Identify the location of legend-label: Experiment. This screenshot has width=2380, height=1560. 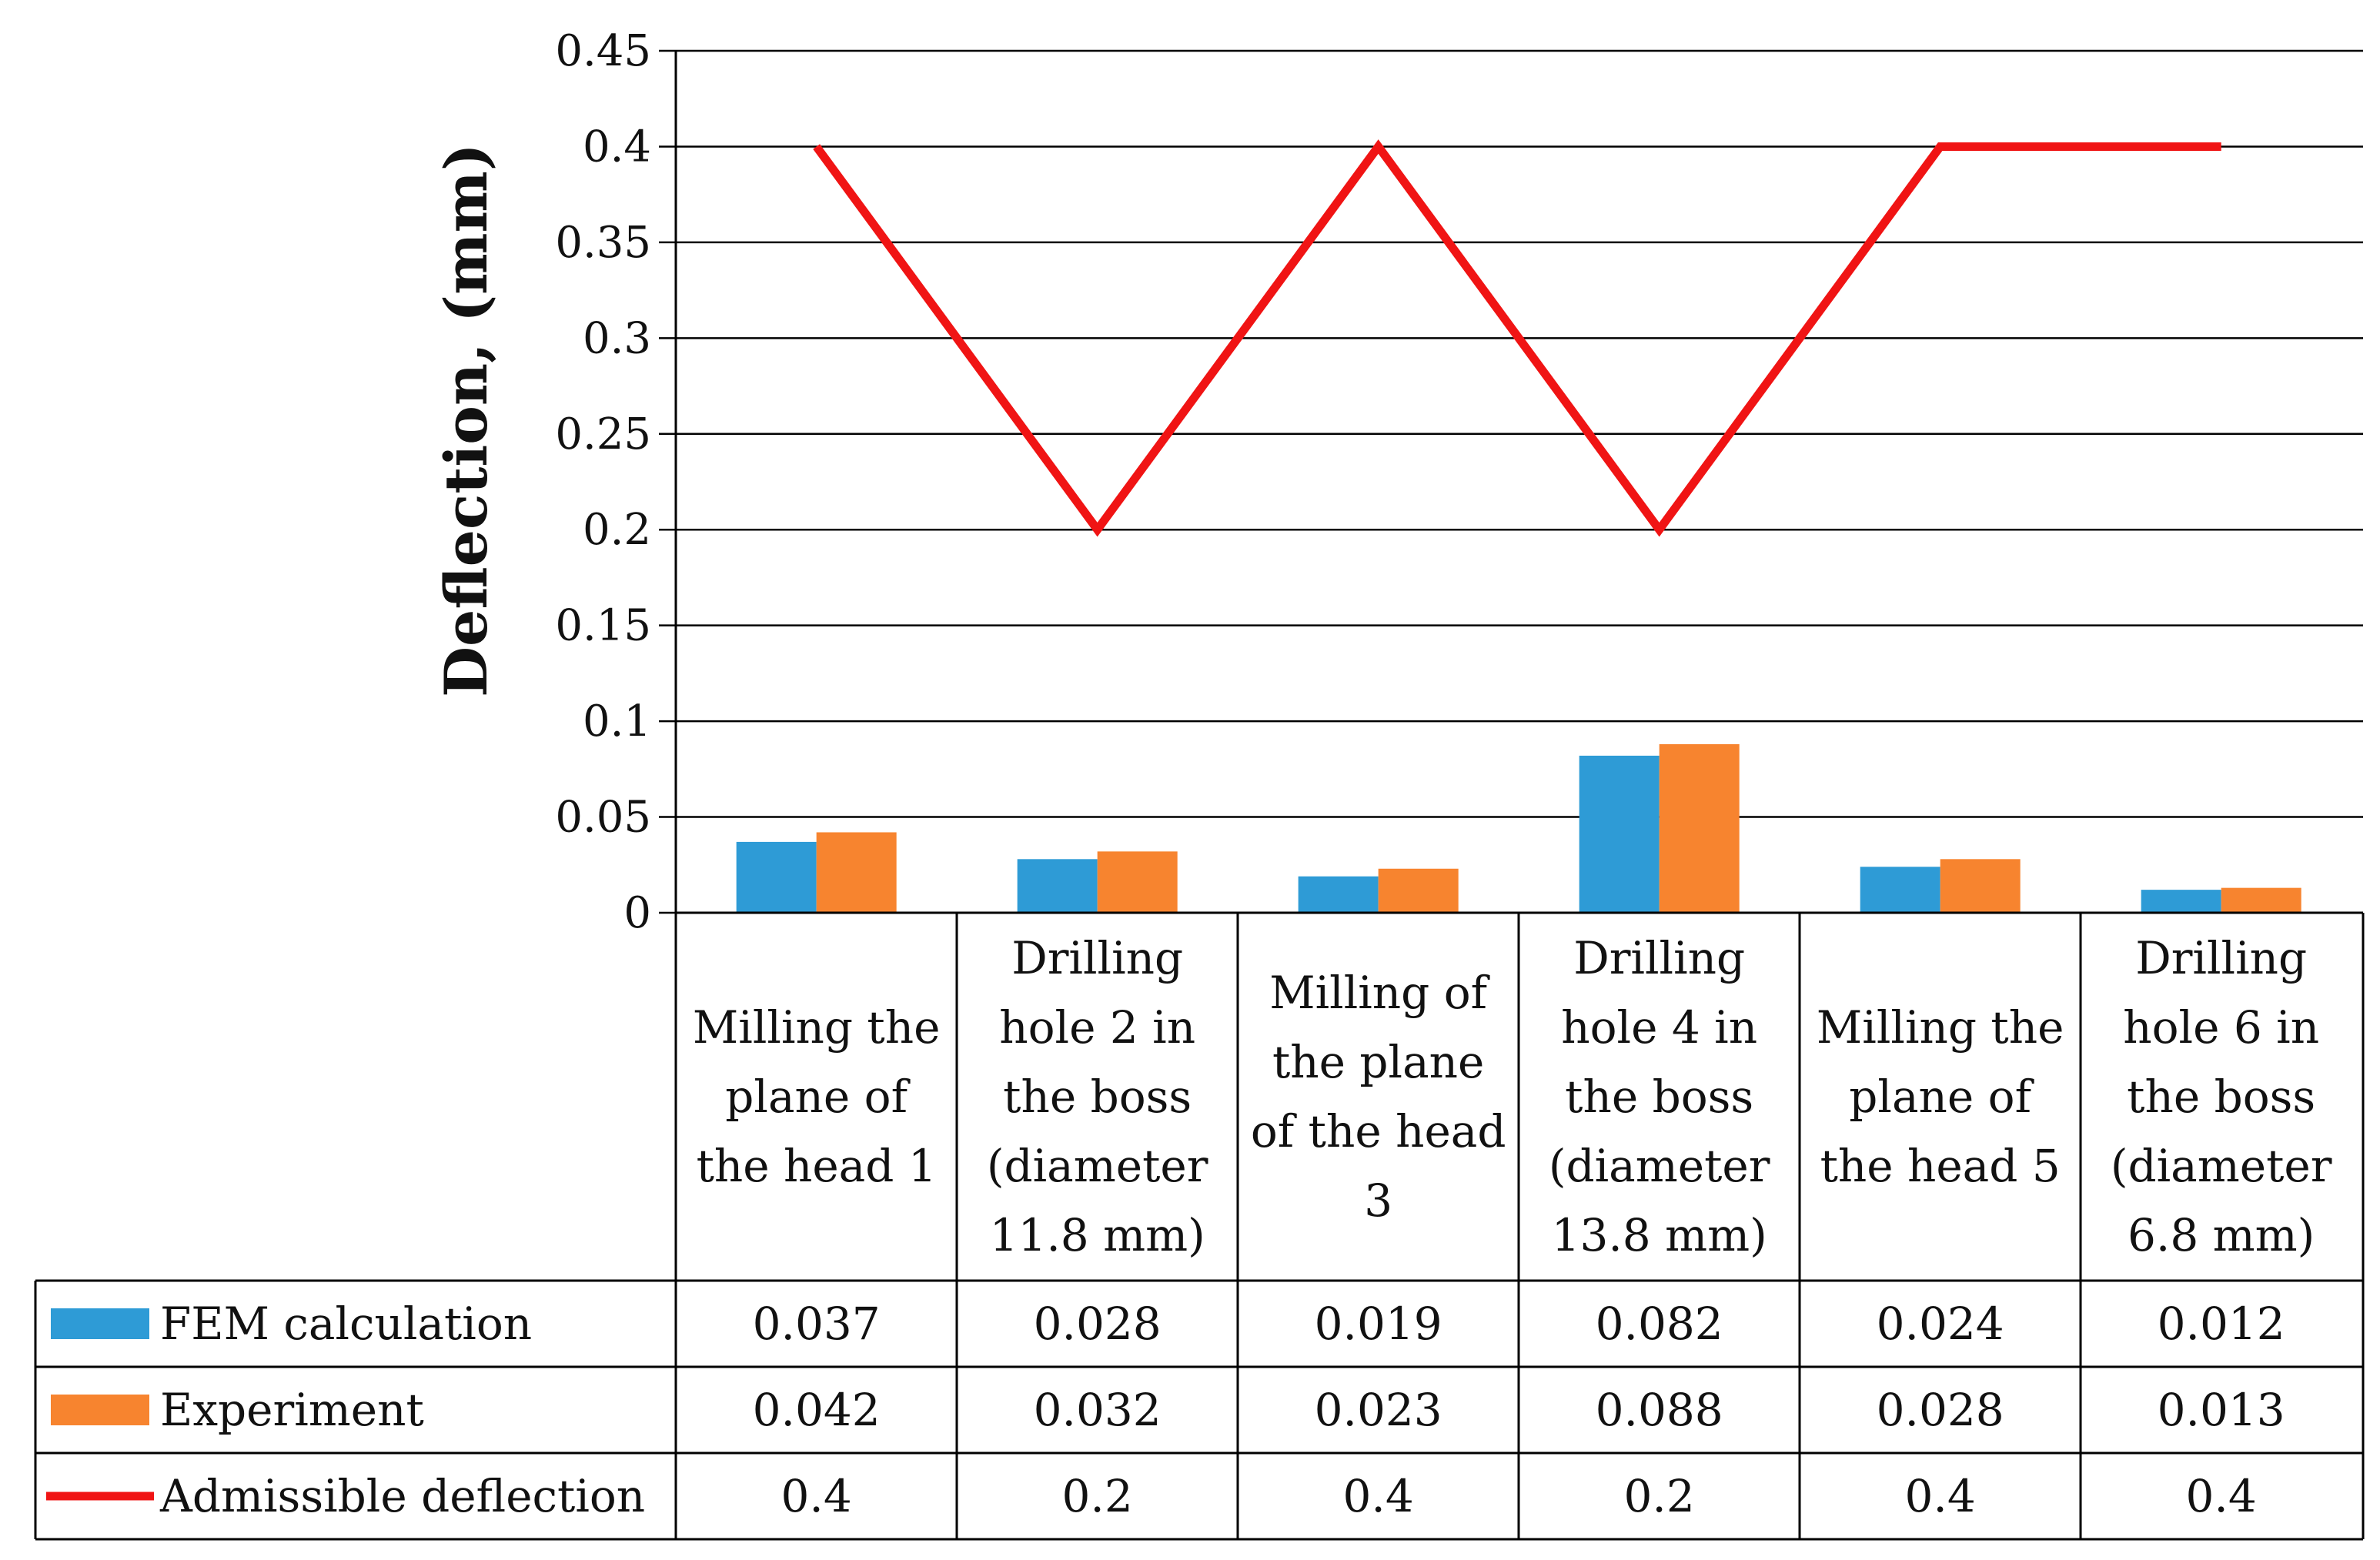
(292, 1410).